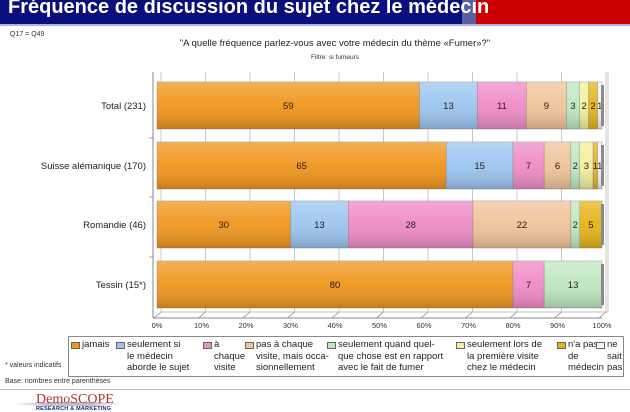 This screenshot has height=412, width=630. Describe the element at coordinates (557, 325) in the screenshot. I see `x-tick-label: 90%` at that location.